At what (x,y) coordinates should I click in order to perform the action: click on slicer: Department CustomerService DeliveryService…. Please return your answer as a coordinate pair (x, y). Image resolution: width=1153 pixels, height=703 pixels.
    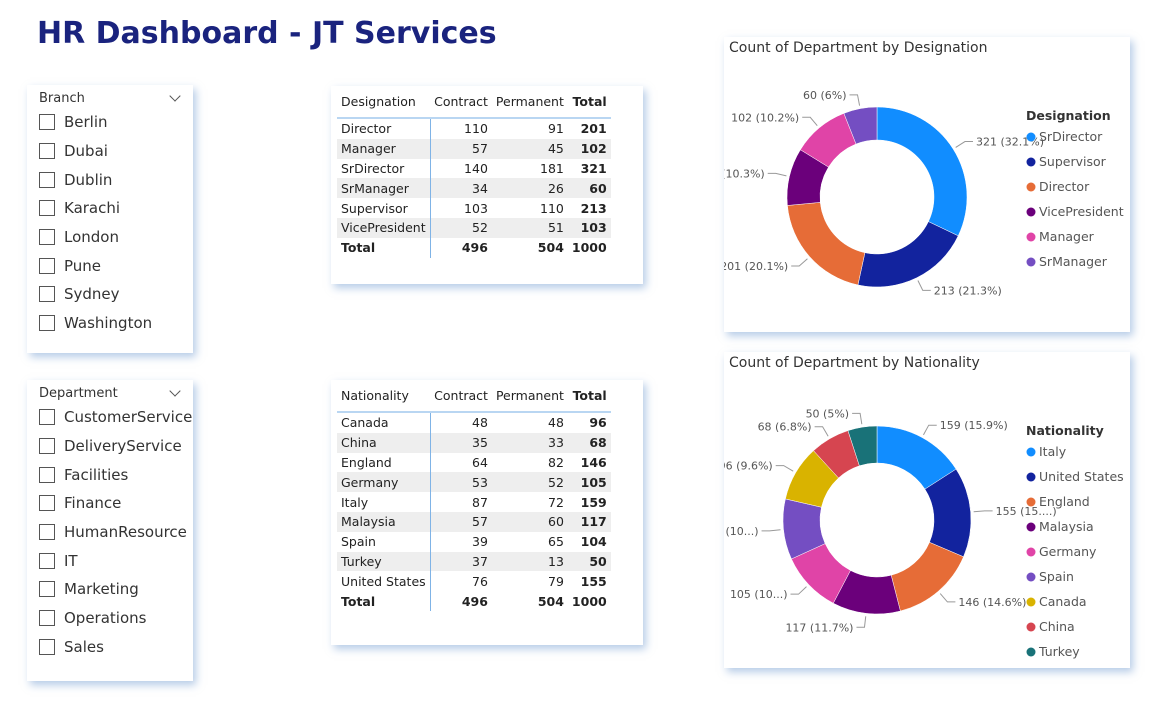
    Looking at the image, I should click on (110, 530).